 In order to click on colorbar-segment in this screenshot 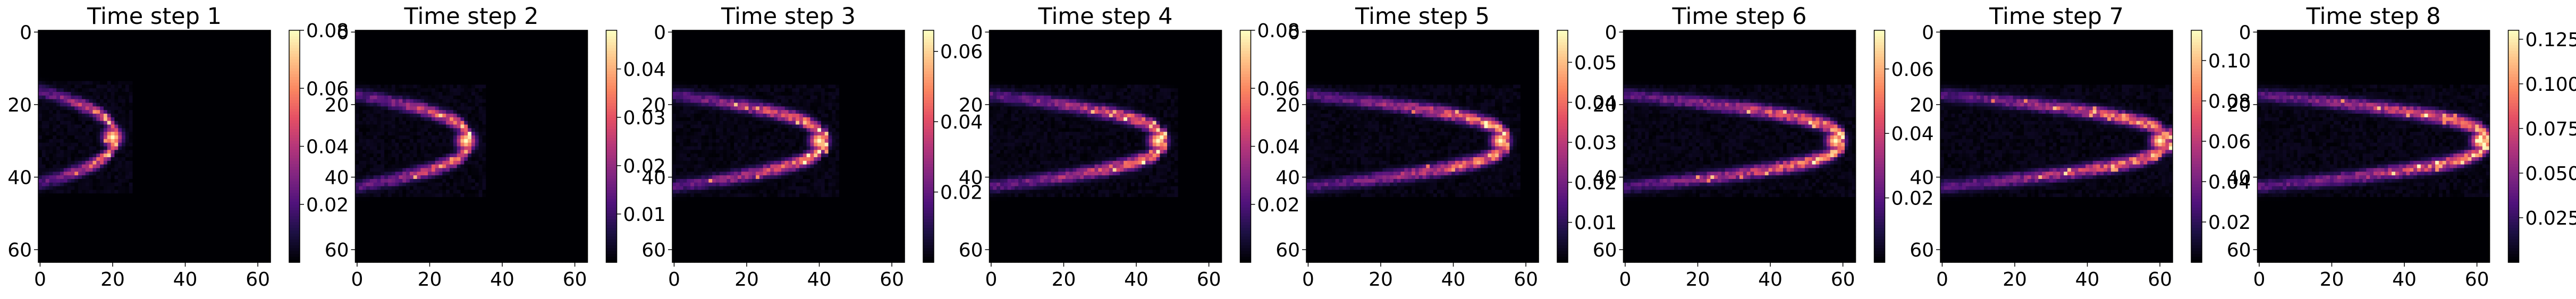, I will do `click(294, 58)`.